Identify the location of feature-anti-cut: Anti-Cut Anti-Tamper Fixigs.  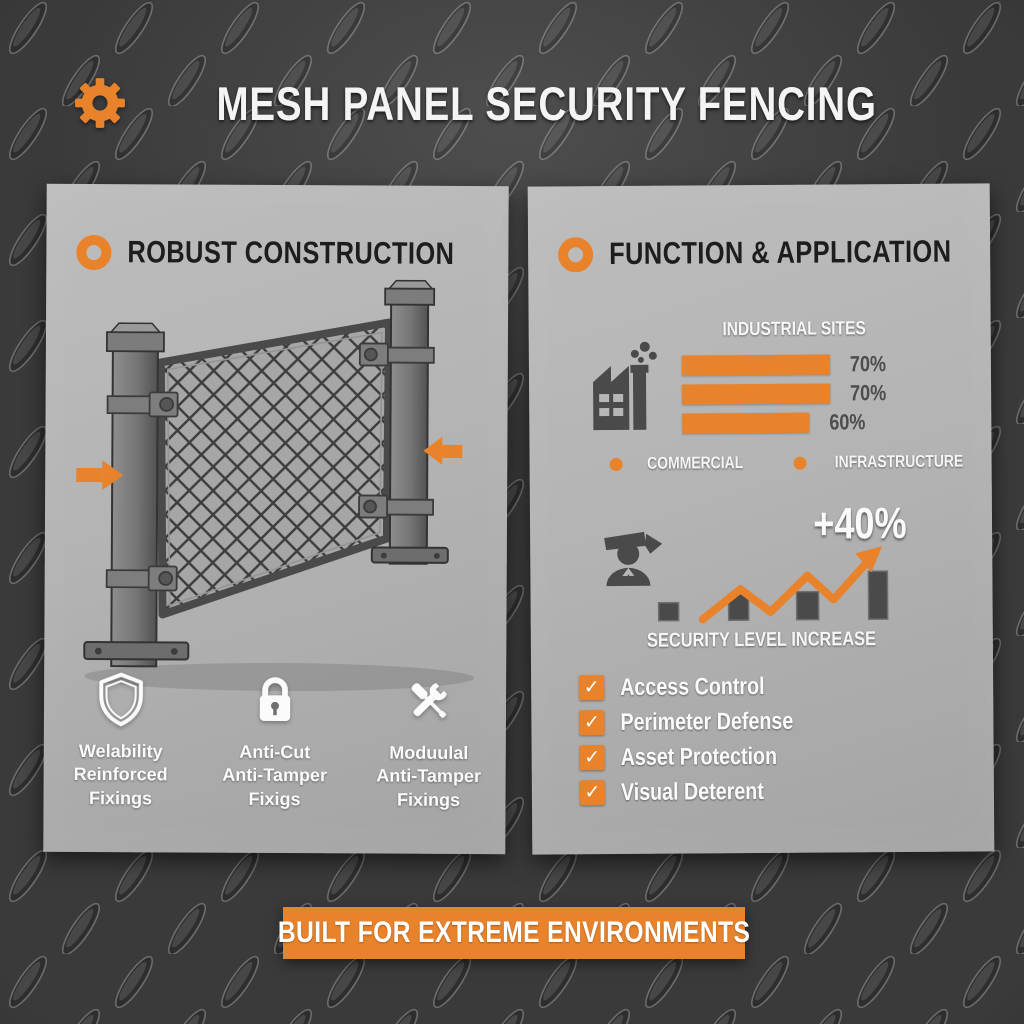
(274, 741).